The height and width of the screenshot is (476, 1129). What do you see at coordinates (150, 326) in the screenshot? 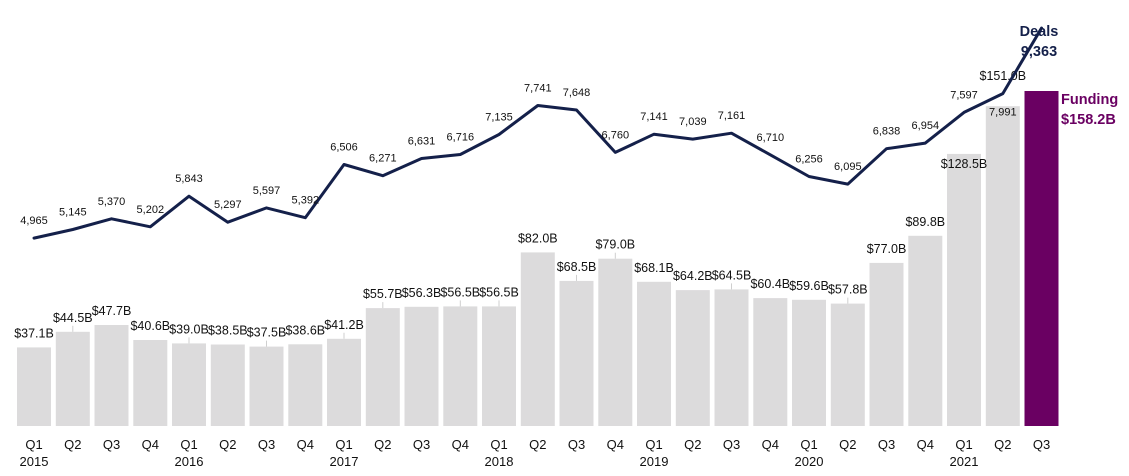
I see `funding-bar-label: $40.6B` at bounding box center [150, 326].